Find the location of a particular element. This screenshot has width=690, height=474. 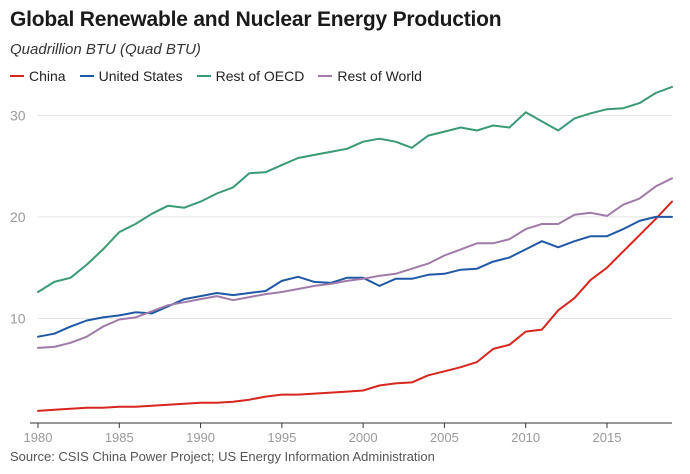

x-tick-label: 2005 is located at coordinates (444, 437).